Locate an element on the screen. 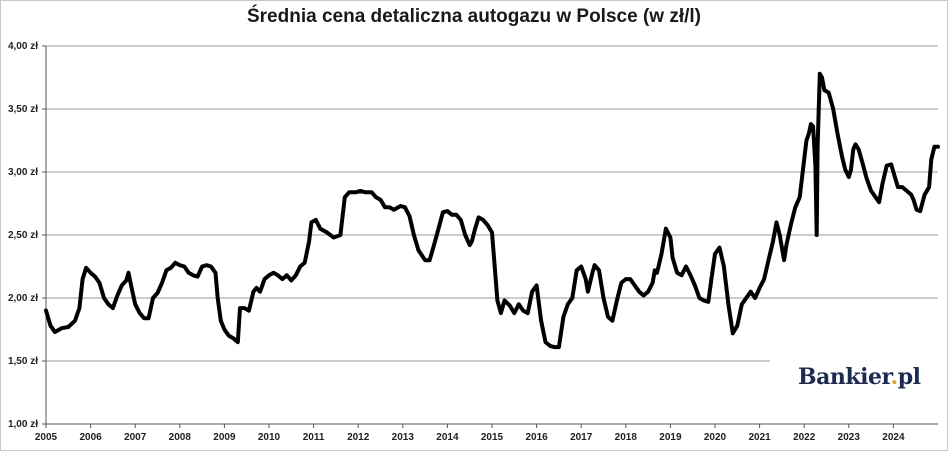 The height and width of the screenshot is (451, 948). y-tick-label: 1,00 zł is located at coordinates (23, 424).